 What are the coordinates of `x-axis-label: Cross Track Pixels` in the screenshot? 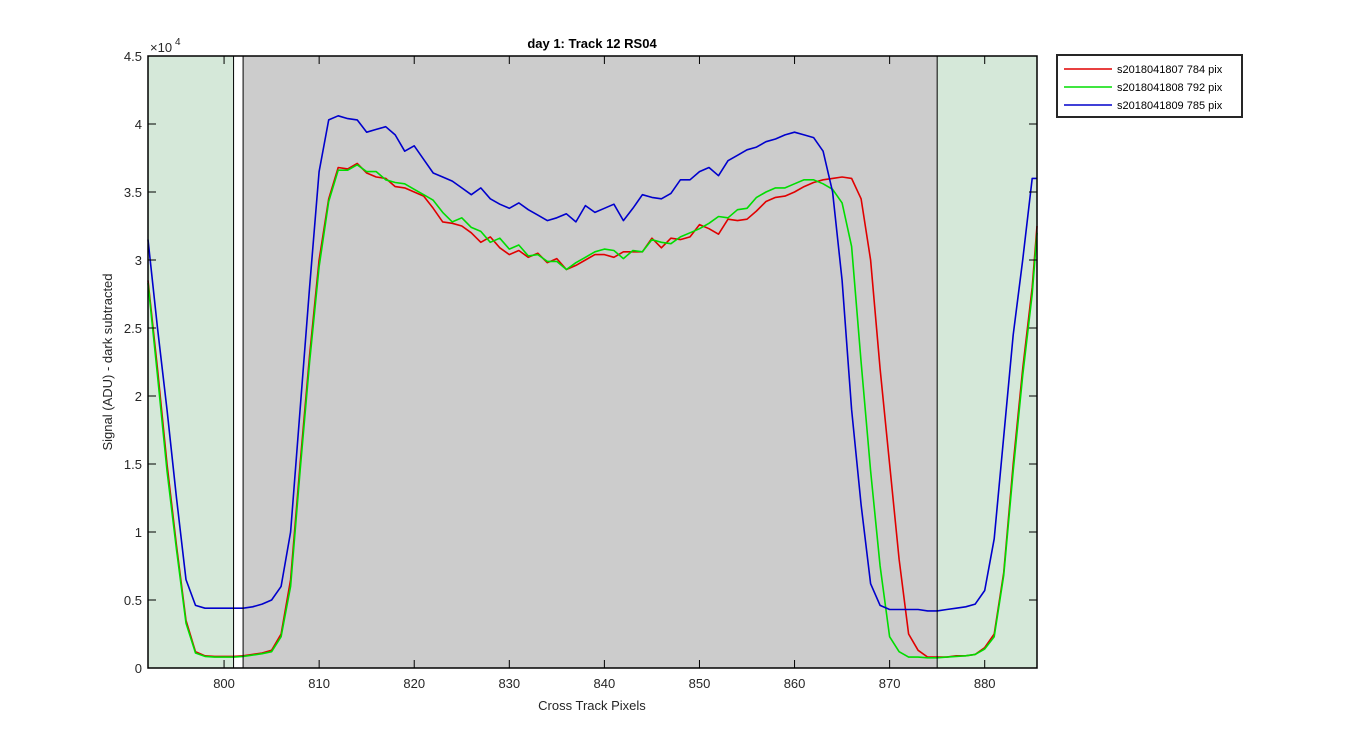 It's located at (592, 705).